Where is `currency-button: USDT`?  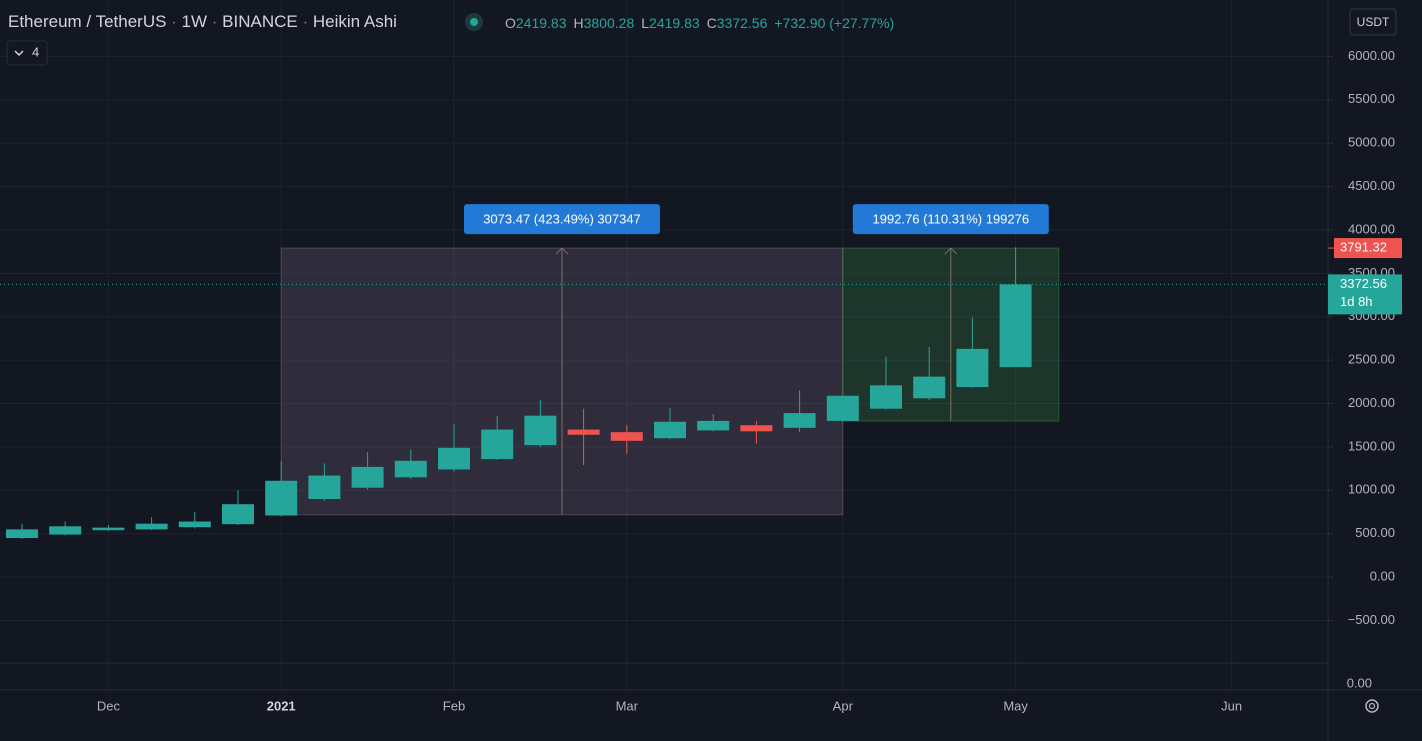 currency-button: USDT is located at coordinates (1373, 22).